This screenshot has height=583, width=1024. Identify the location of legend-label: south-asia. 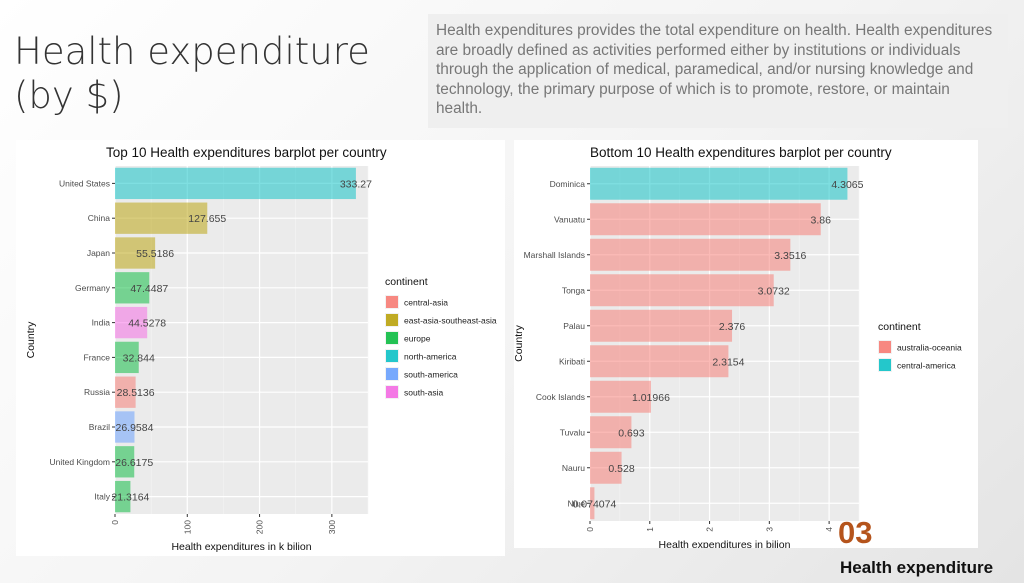
(423, 393).